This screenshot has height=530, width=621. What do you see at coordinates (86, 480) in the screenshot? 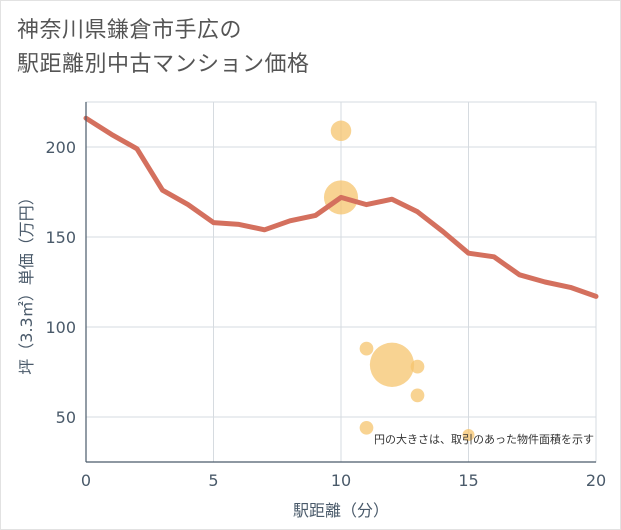
I see `x-tick-label: 0` at bounding box center [86, 480].